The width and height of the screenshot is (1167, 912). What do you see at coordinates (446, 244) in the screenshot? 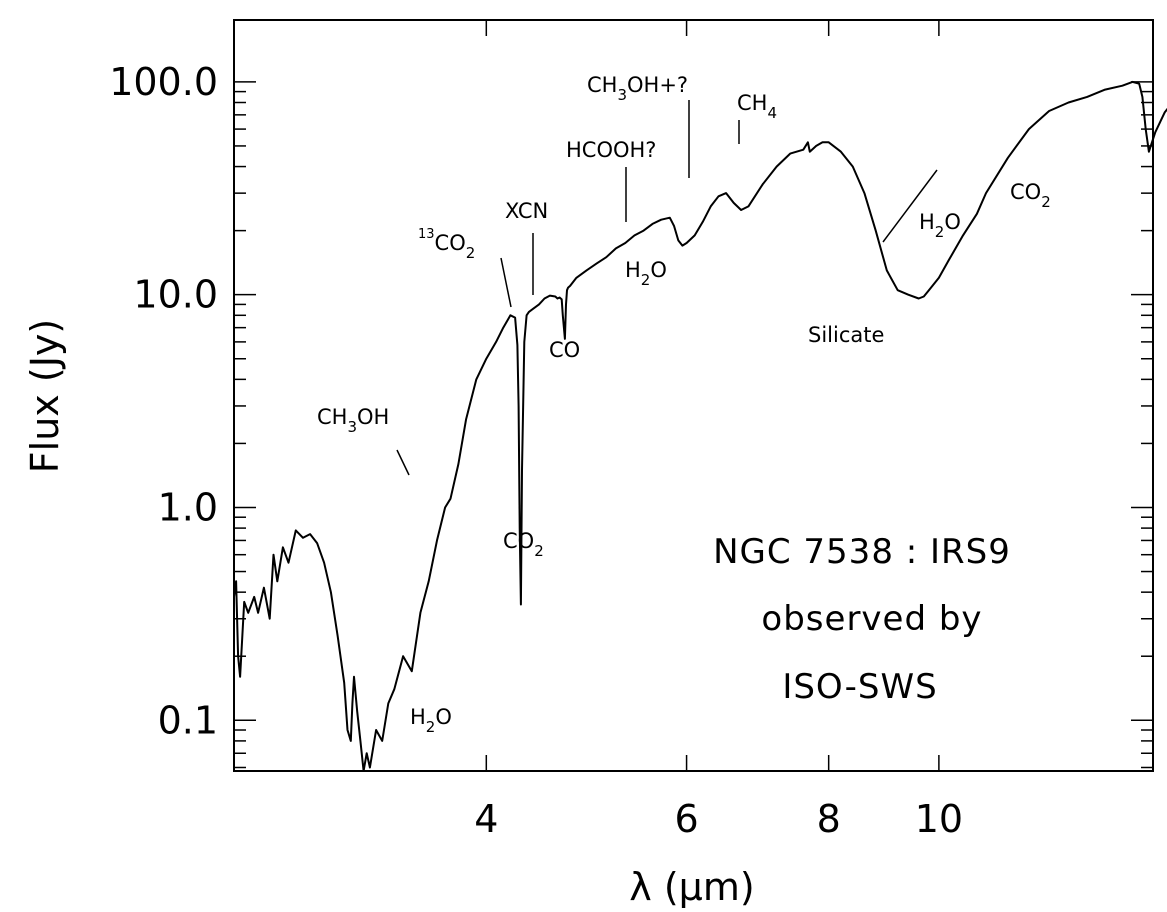
I see `label-13co2: 13CO2` at bounding box center [446, 244].